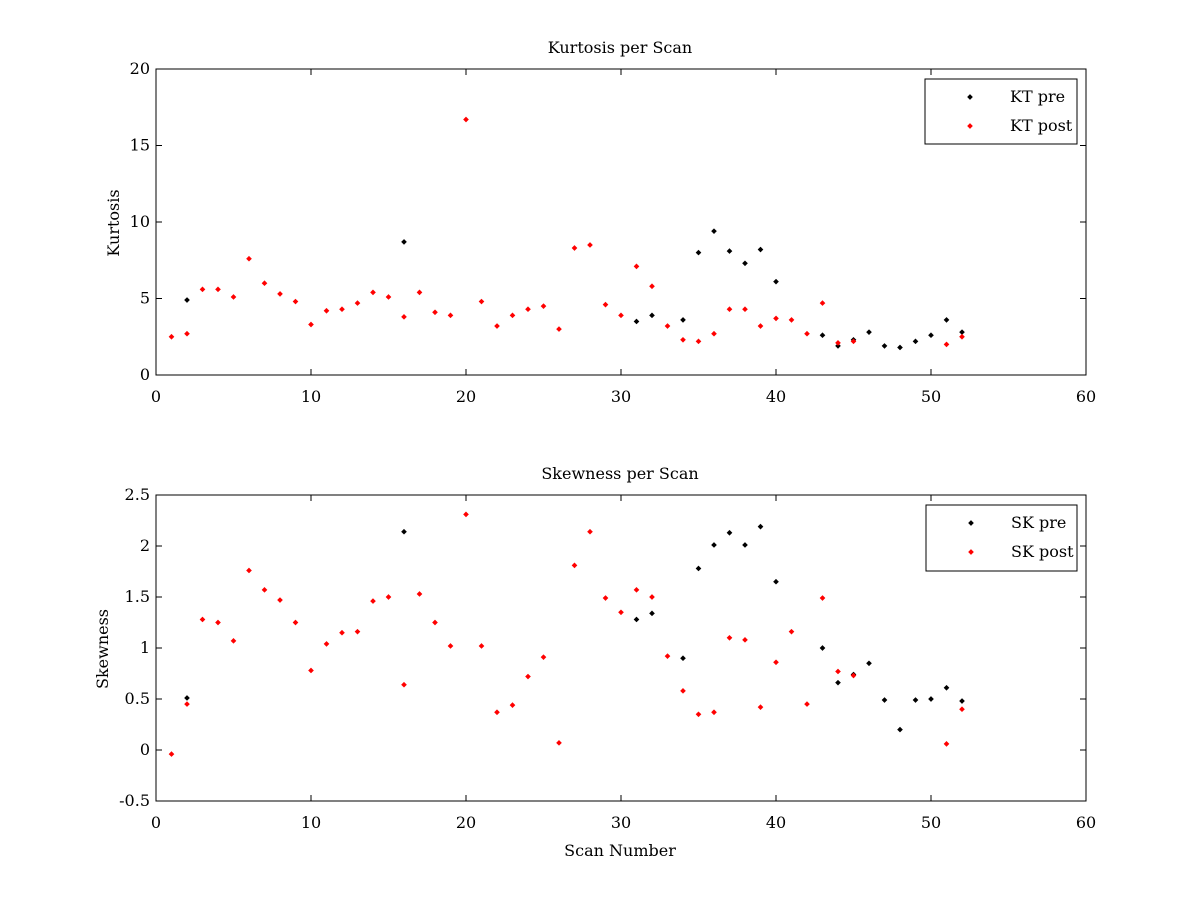 The width and height of the screenshot is (1200, 905). What do you see at coordinates (134, 800) in the screenshot?
I see `y-tick-label: -0.5` at bounding box center [134, 800].